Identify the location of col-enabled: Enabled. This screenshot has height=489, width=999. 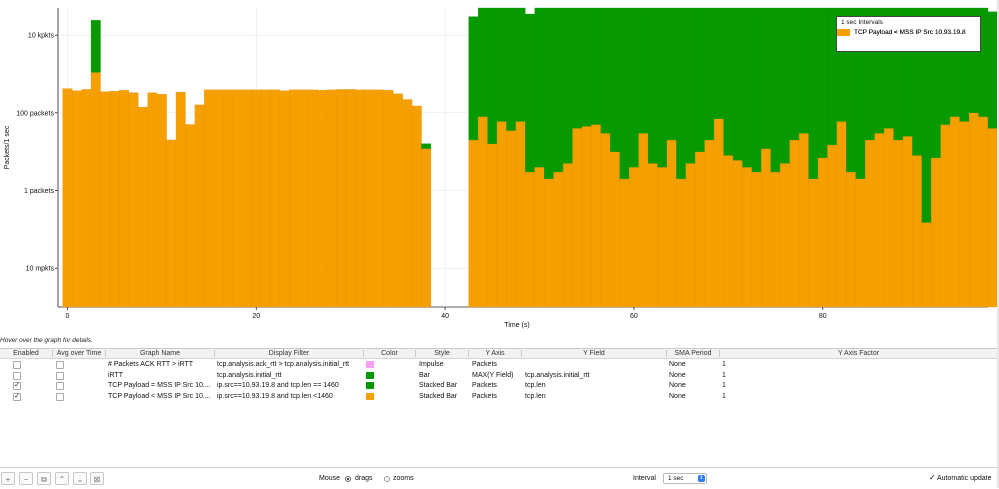
(26, 353).